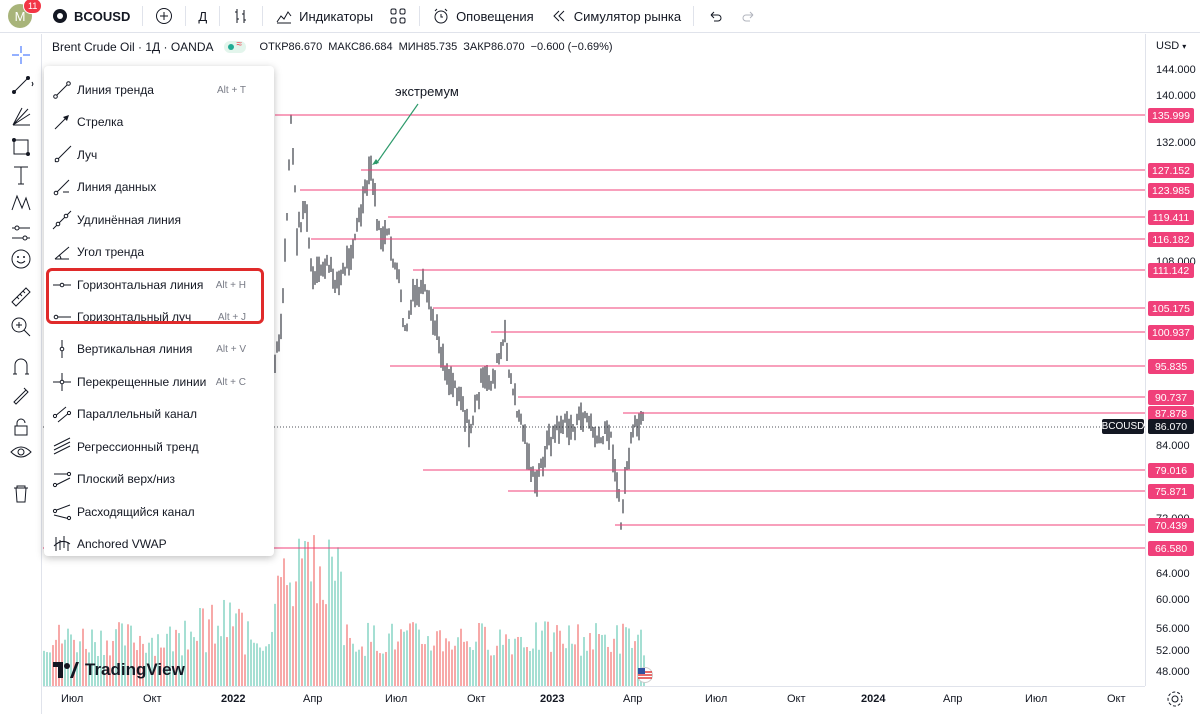  I want to click on replay-button: Симулятор рынка, so click(615, 16).